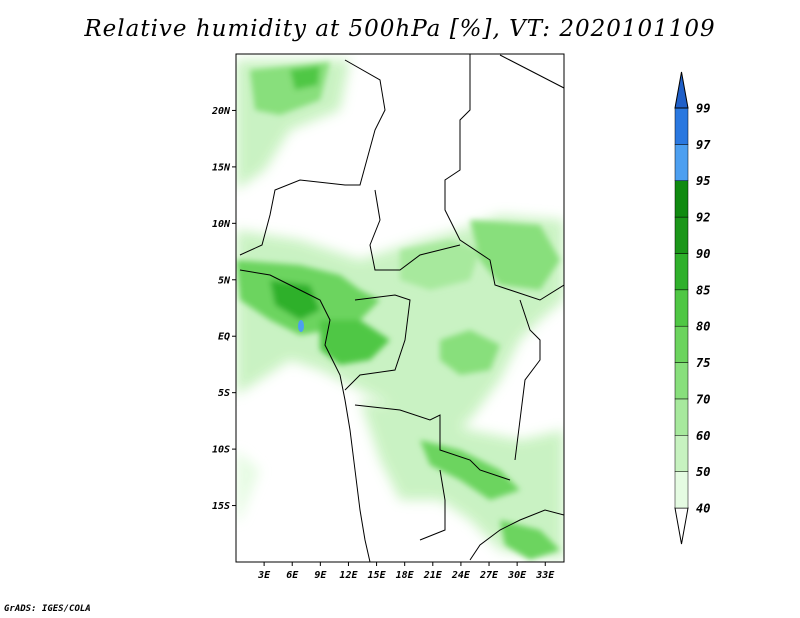  What do you see at coordinates (703, 145) in the screenshot?
I see `colorbar-label-10: 97` at bounding box center [703, 145].